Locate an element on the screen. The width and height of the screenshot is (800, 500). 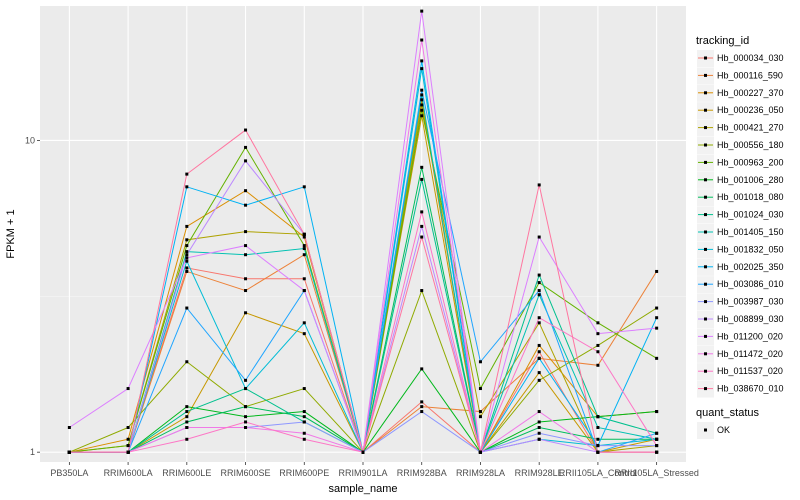
legend-label: Hb_011472_020 is located at coordinates (750, 354).